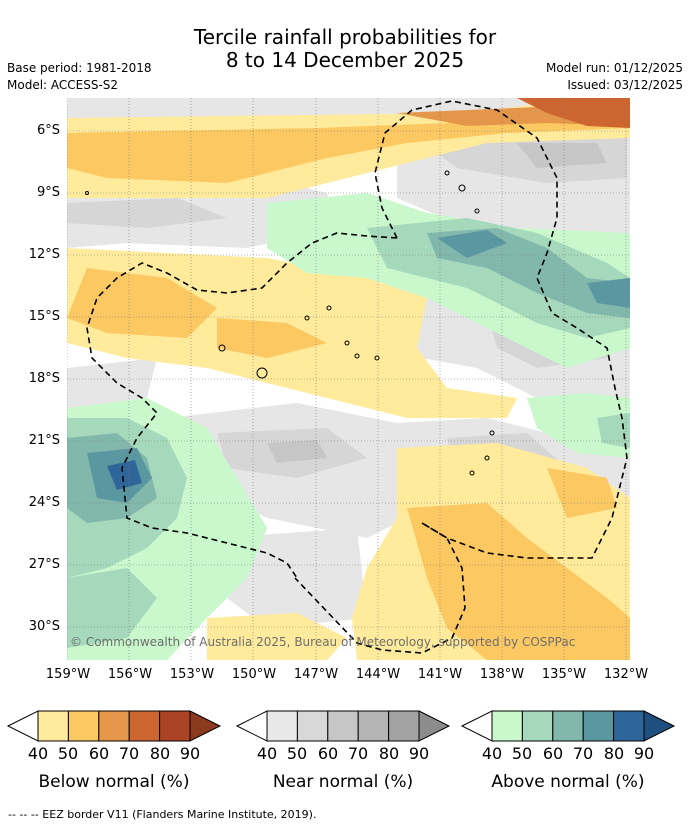  I want to click on lat-label: 21°S, so click(44, 440).